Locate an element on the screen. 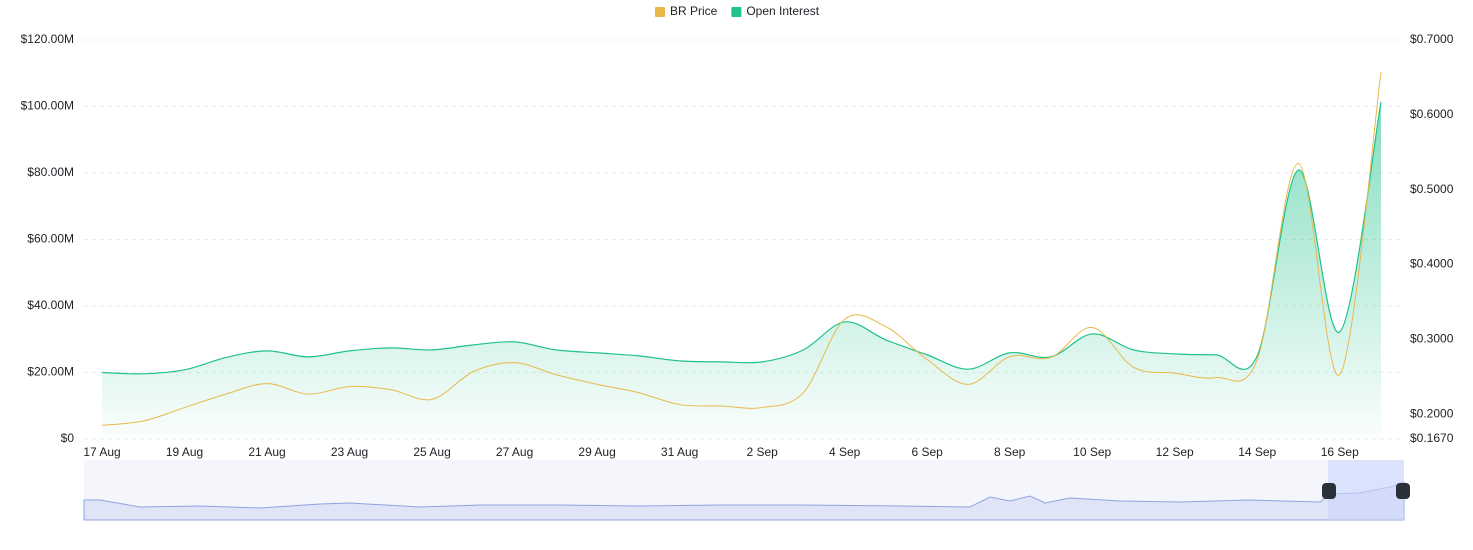 The image size is (1473, 550). legend-label: BR Price is located at coordinates (694, 11).